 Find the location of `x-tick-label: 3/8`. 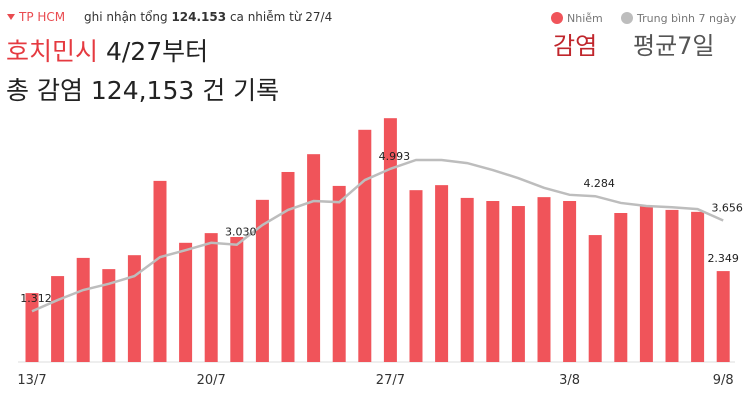

x-tick-label: 3/8 is located at coordinates (569, 380).